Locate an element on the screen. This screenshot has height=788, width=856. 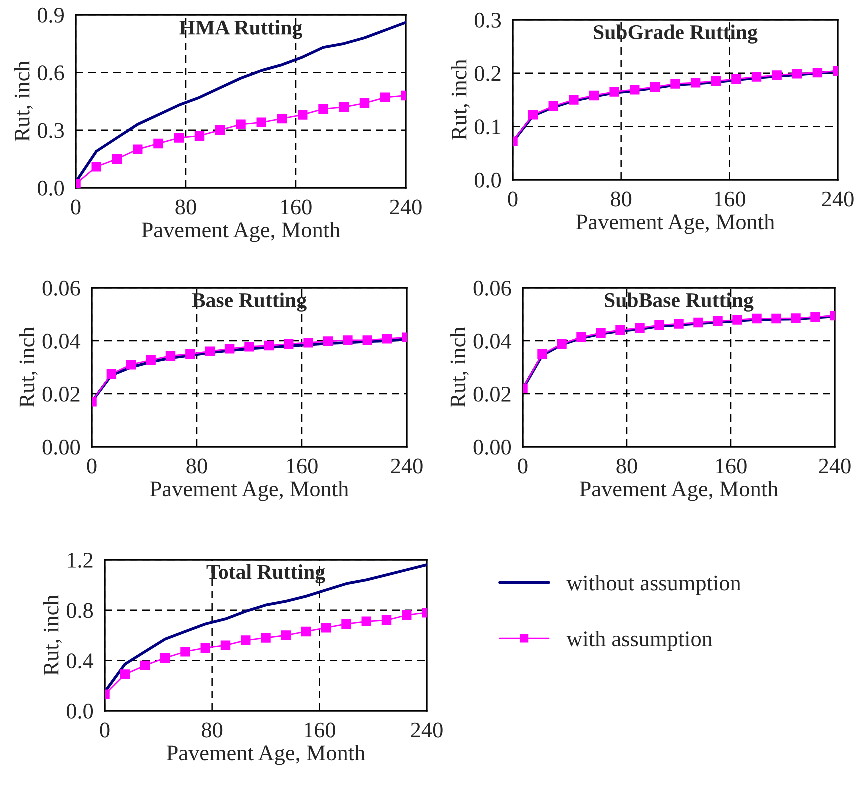
legend-label: with assumption is located at coordinates (639, 641).